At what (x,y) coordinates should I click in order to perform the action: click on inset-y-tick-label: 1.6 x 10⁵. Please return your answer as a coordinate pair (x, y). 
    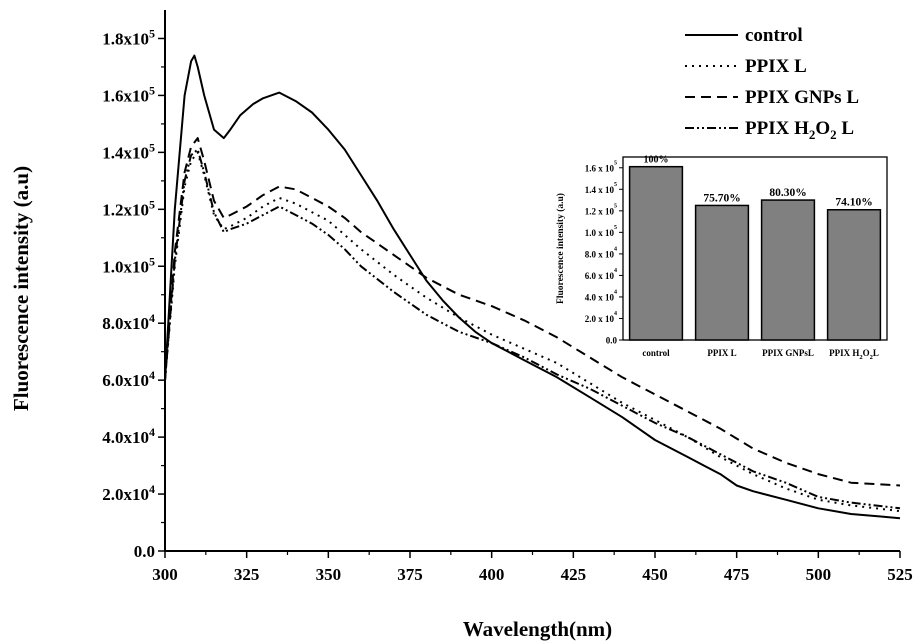
    Looking at the image, I should click on (601, 166).